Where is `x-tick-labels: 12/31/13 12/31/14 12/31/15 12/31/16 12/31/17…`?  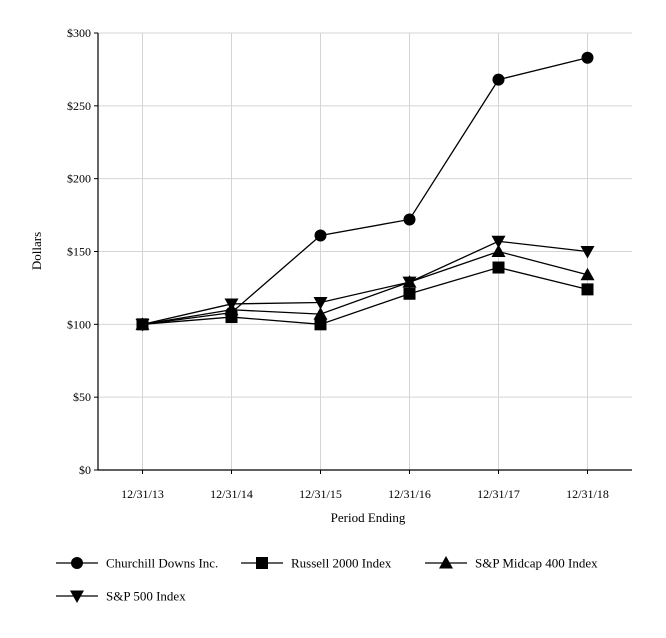 x-tick-labels: 12/31/13 12/31/14 12/31/15 12/31/16 12/31/17… is located at coordinates (365, 494).